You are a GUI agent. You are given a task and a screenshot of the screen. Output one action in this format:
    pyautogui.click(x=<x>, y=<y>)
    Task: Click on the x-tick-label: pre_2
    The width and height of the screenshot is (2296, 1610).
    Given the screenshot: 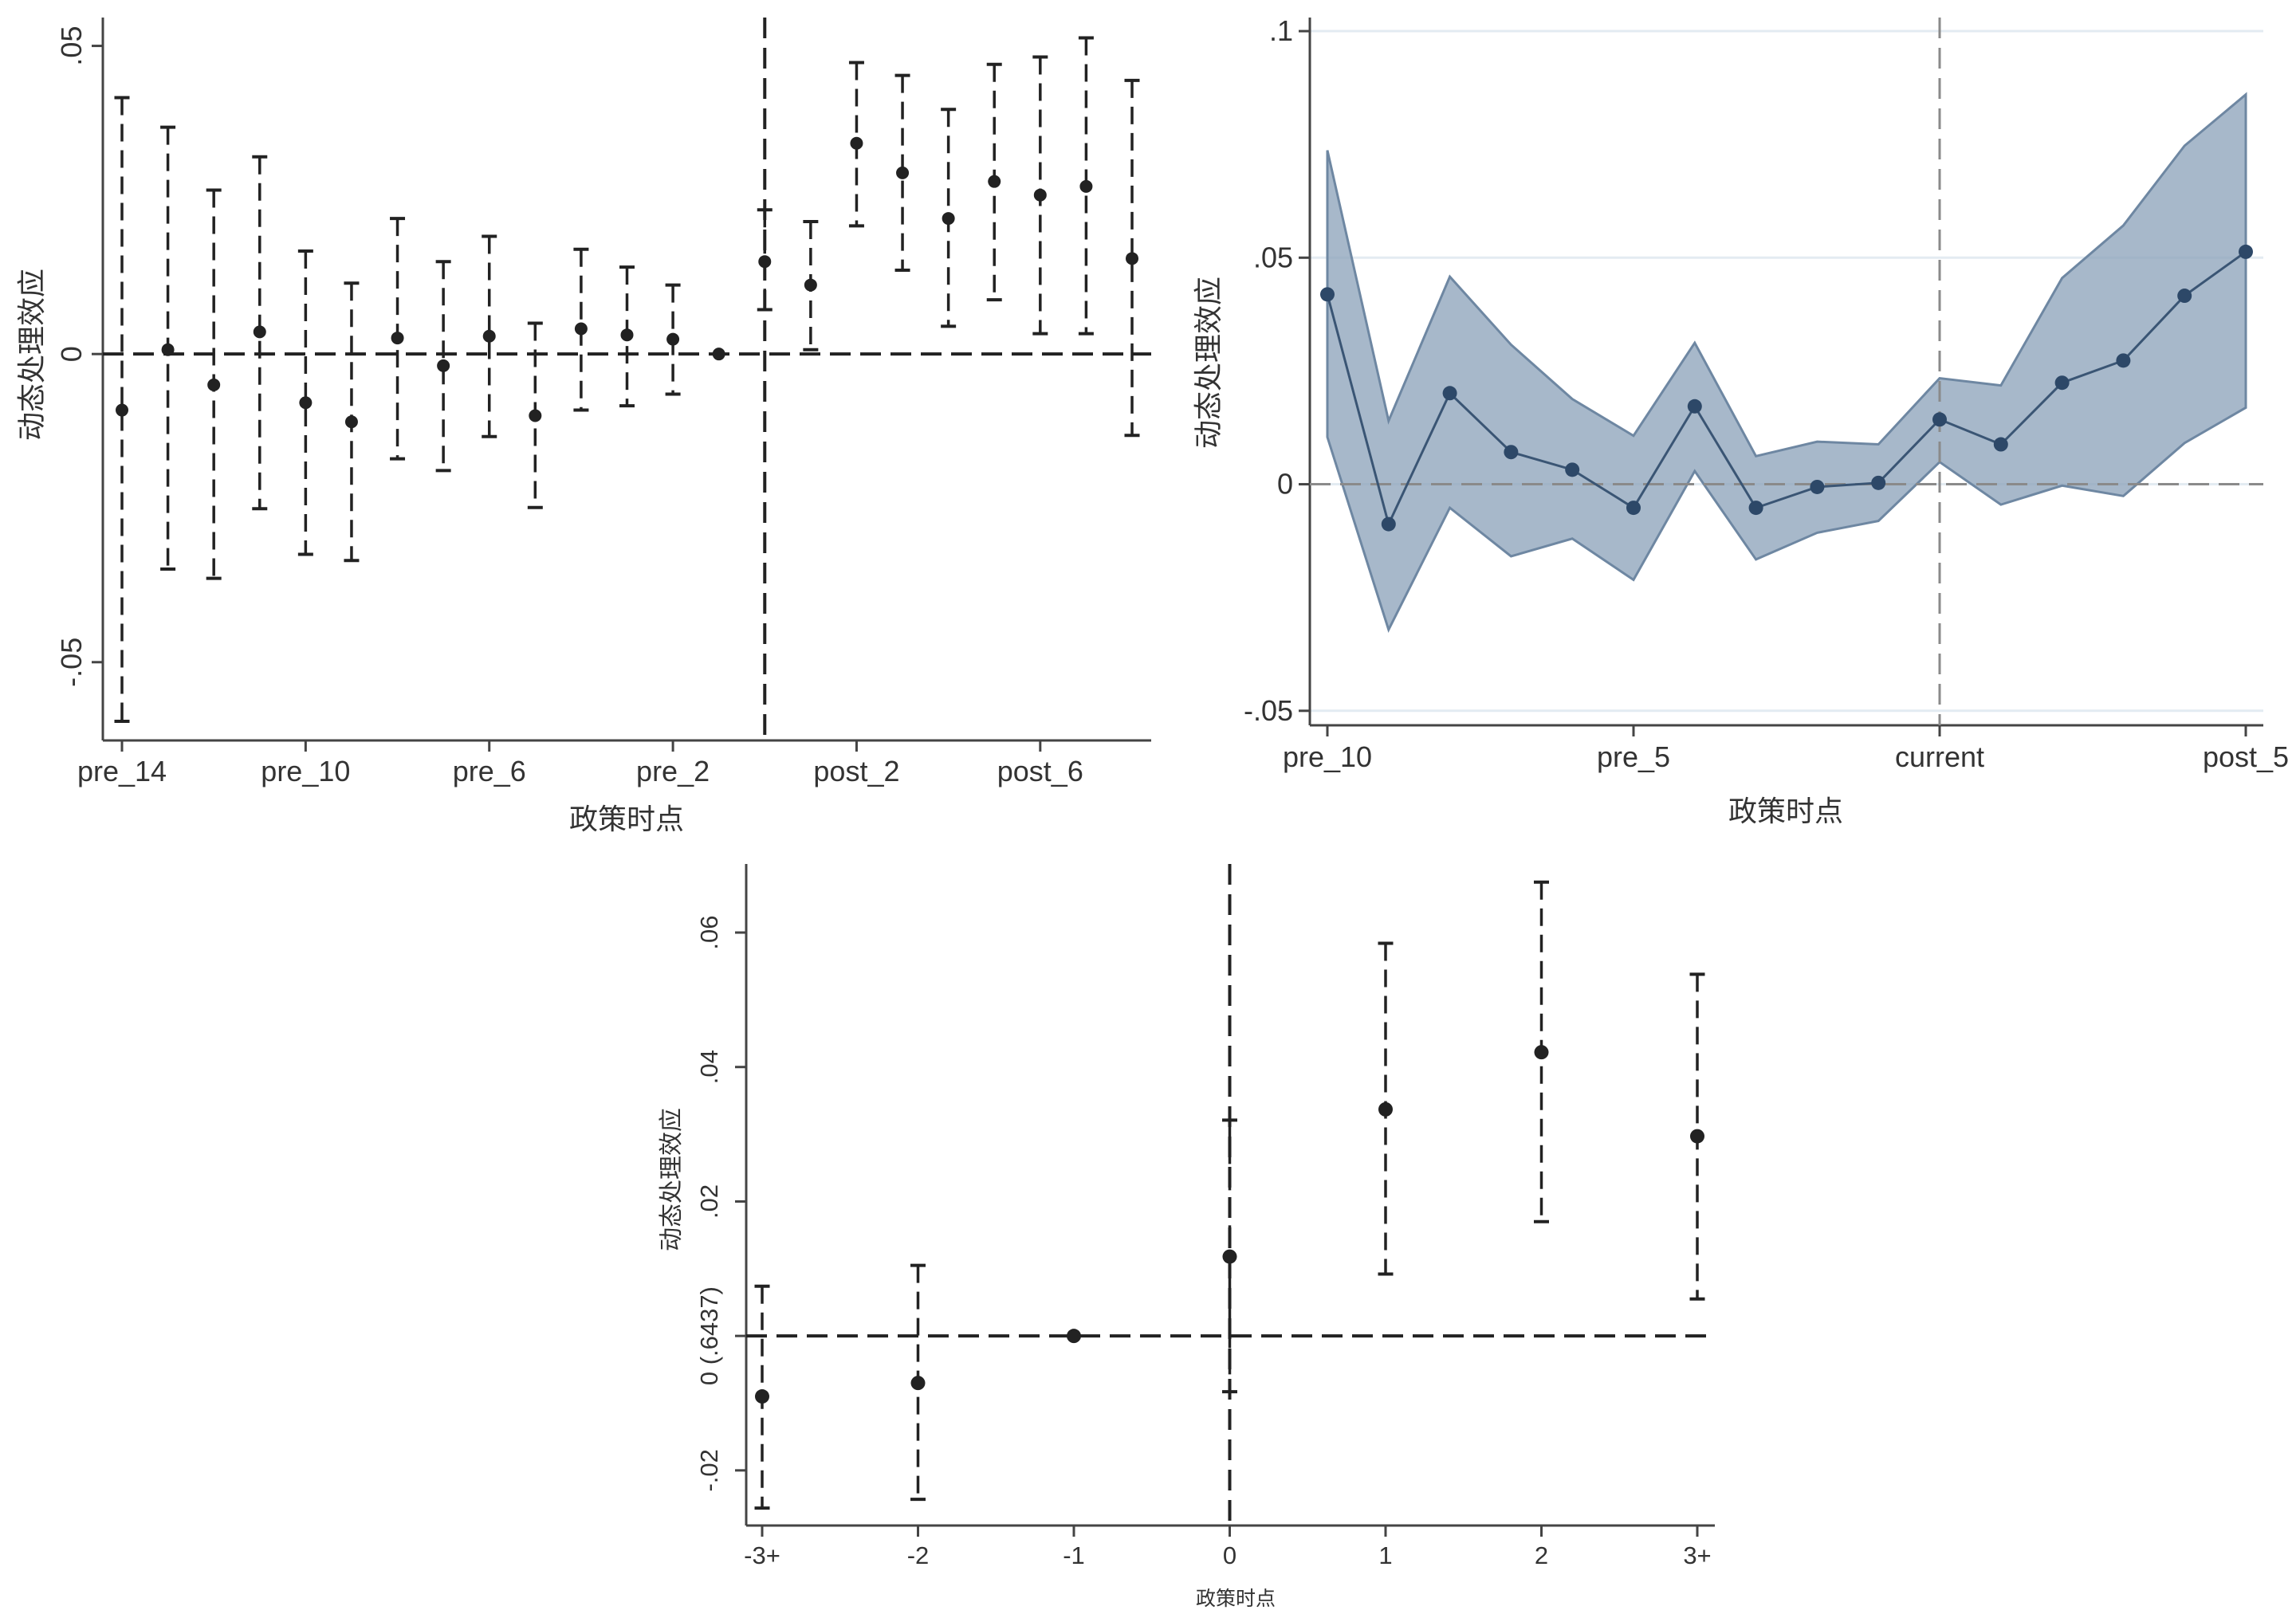 What is the action you would take?
    pyautogui.click(x=673, y=771)
    